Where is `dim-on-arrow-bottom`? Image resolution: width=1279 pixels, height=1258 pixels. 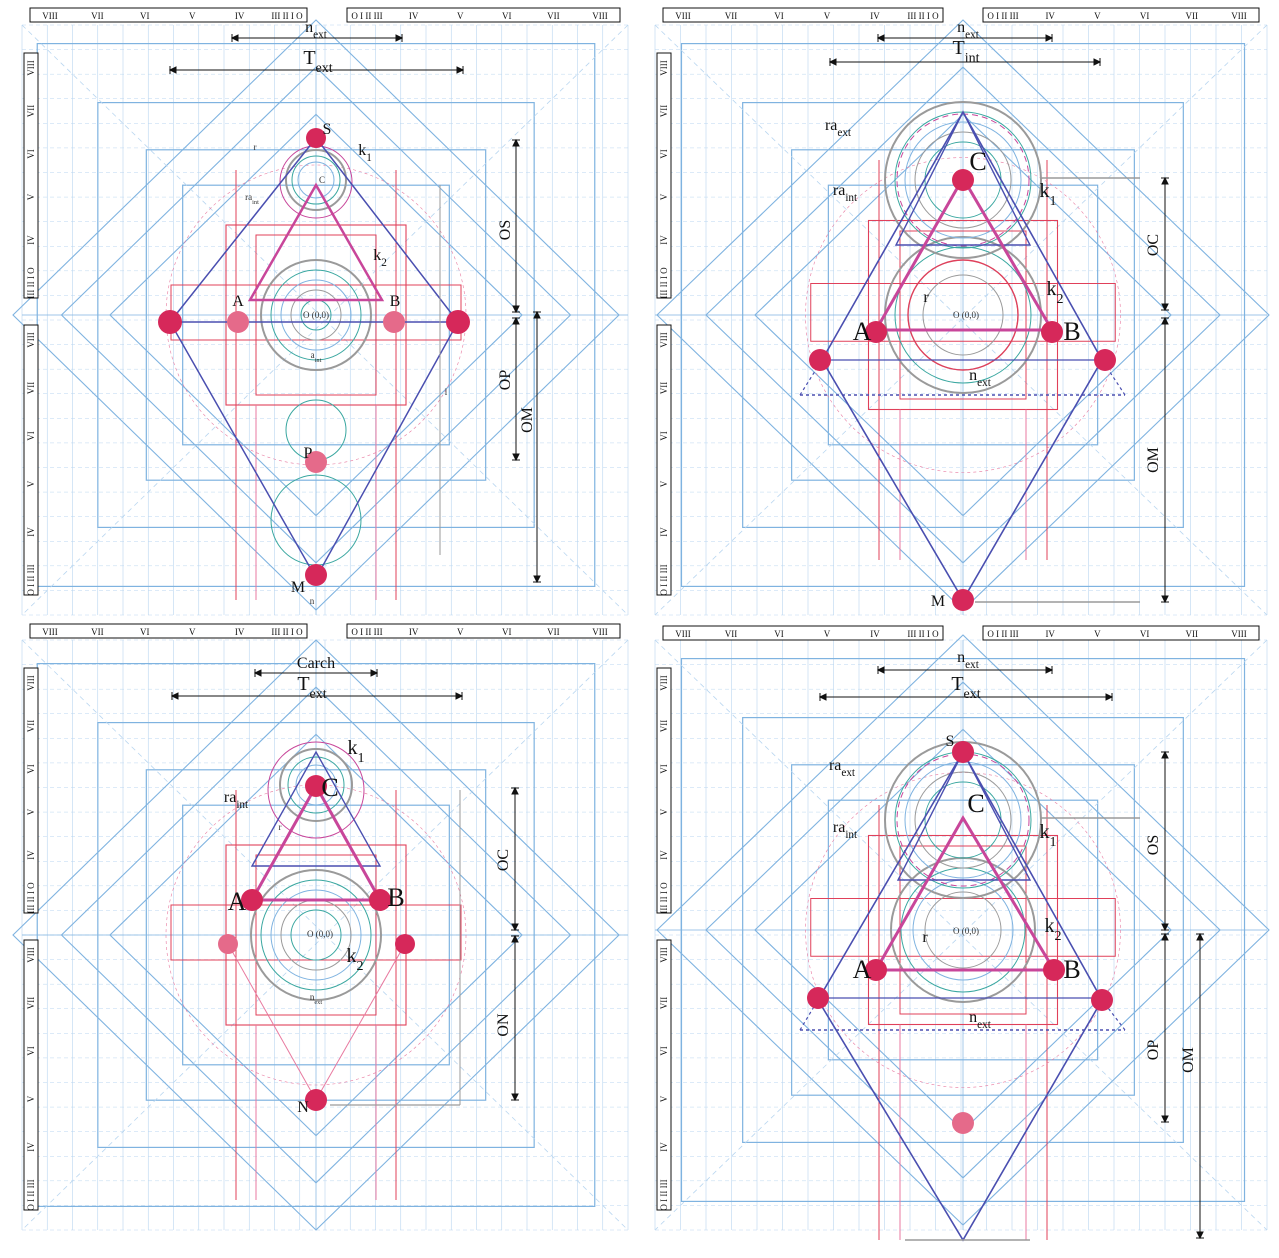
dim-on-arrow-bottom is located at coordinates (515, 1097).